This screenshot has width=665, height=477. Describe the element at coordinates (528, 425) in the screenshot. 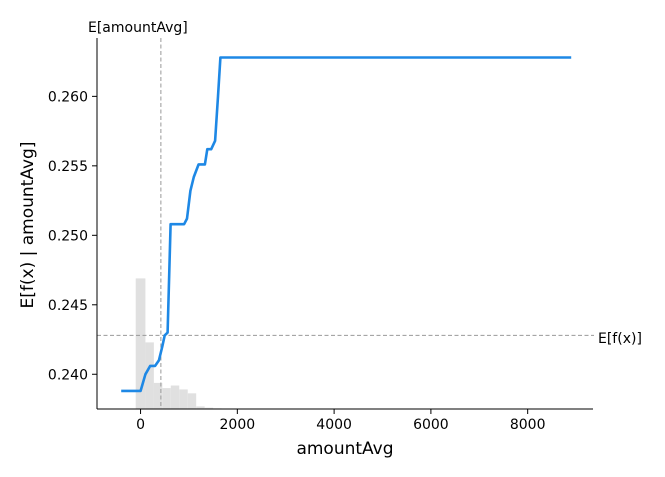

I see `x-tick-label: 8000` at that location.